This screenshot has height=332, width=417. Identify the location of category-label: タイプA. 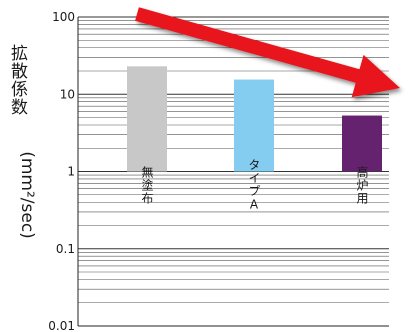
(254, 185).